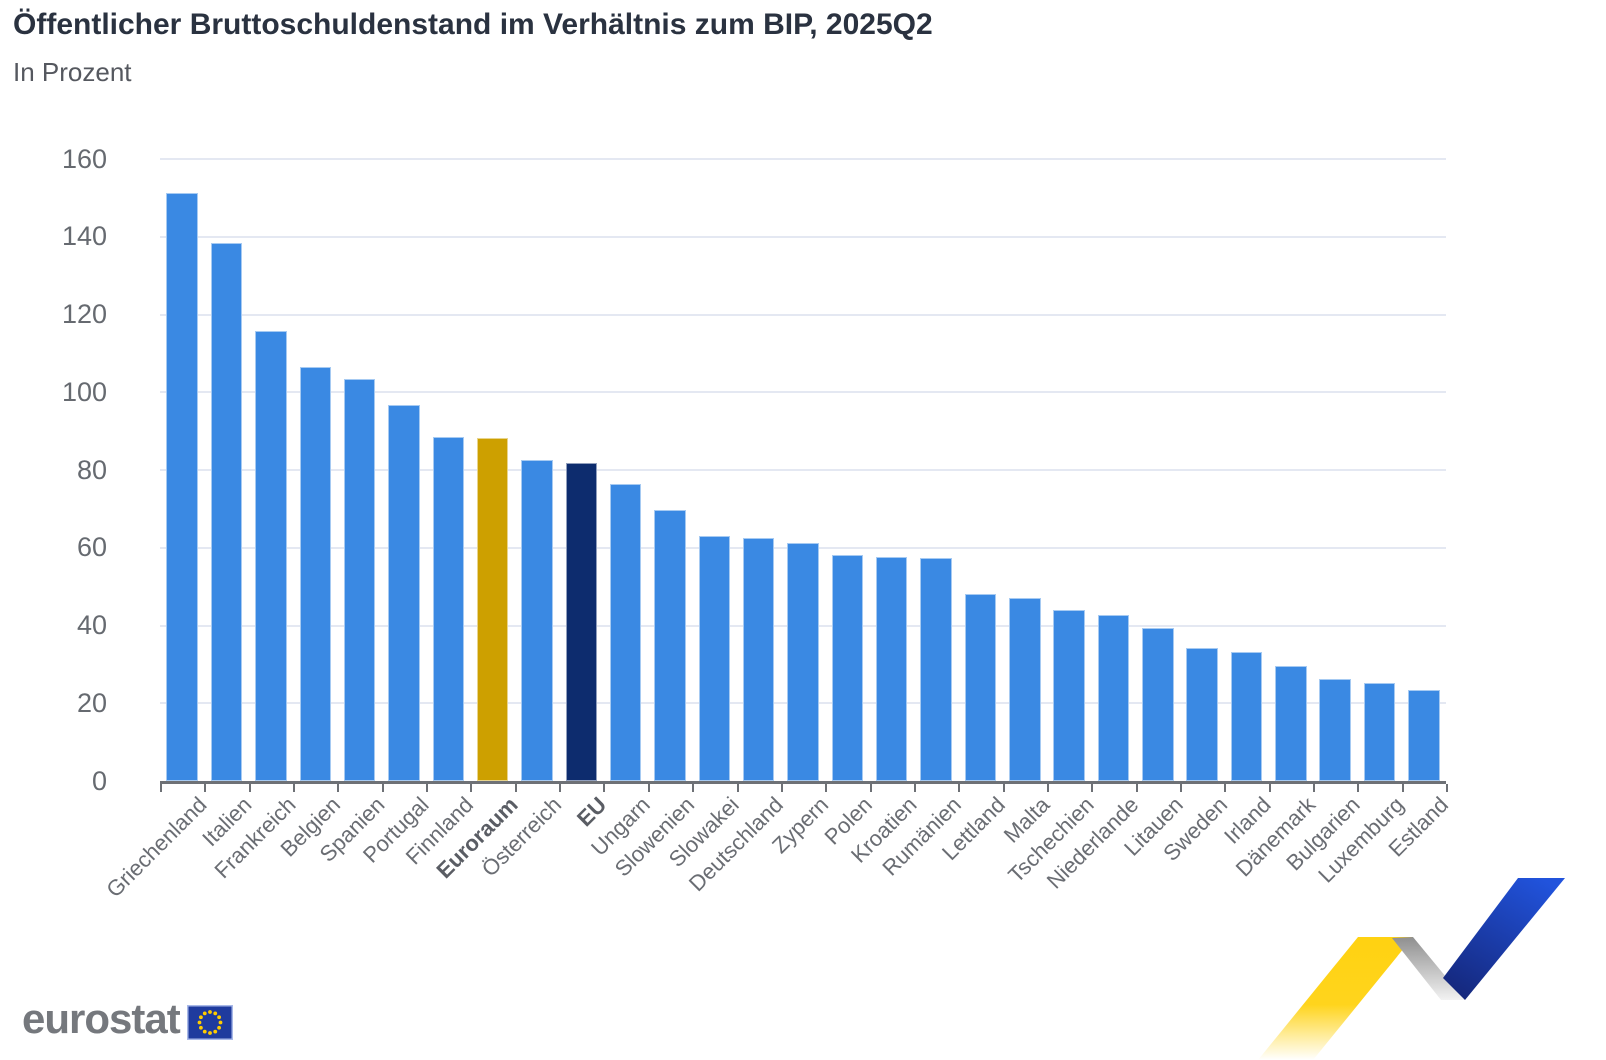 This screenshot has width=1606, height=1060. Describe the element at coordinates (1025, 689) in the screenshot. I see `bar-malta` at that location.